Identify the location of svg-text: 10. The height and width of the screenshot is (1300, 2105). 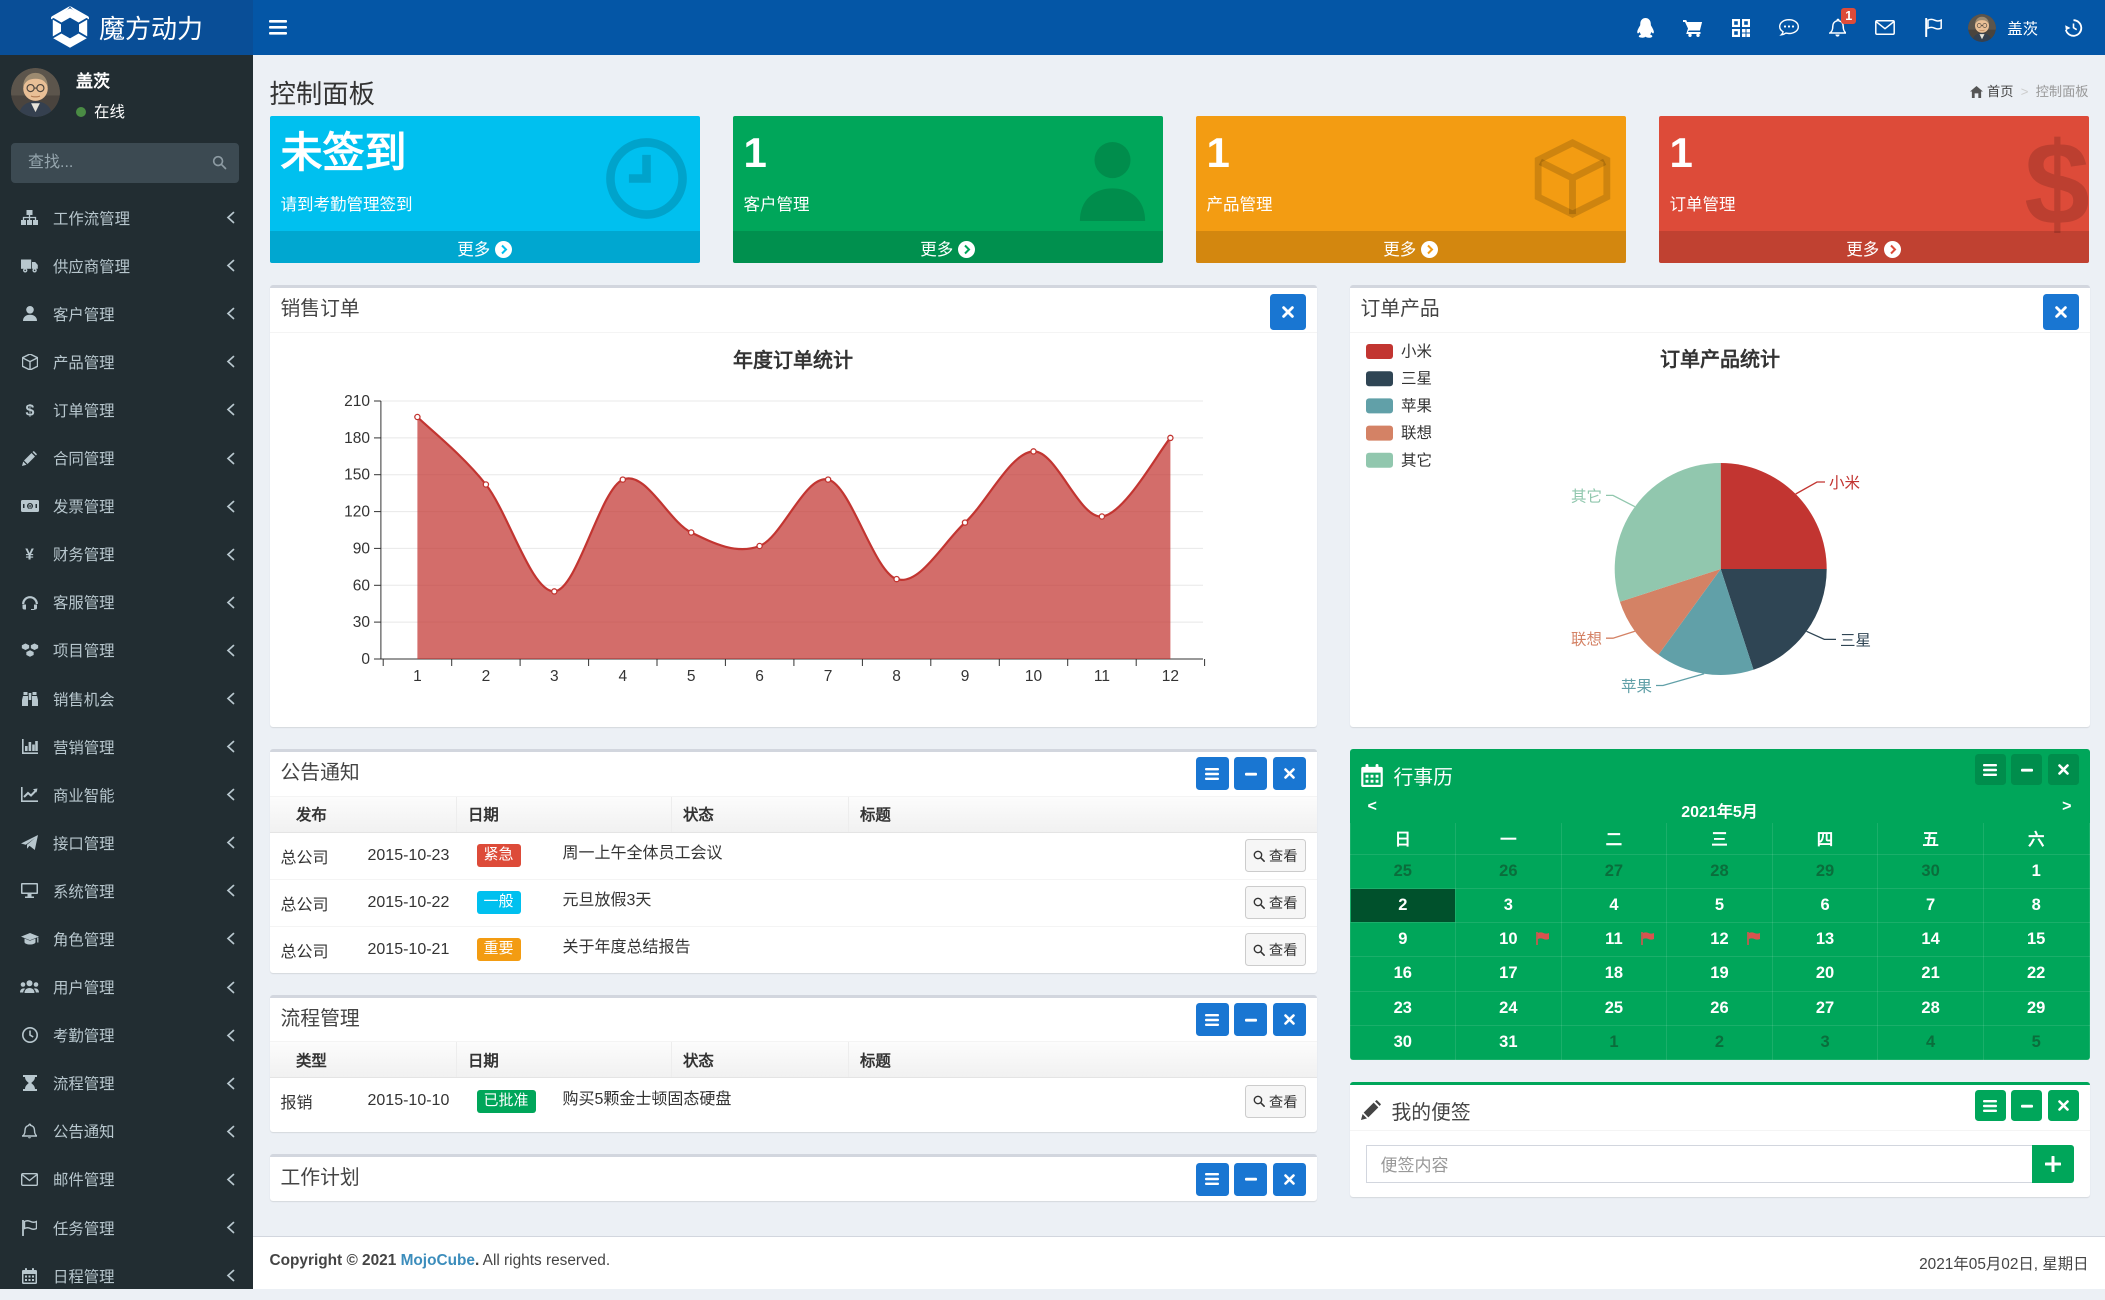
(1033, 676).